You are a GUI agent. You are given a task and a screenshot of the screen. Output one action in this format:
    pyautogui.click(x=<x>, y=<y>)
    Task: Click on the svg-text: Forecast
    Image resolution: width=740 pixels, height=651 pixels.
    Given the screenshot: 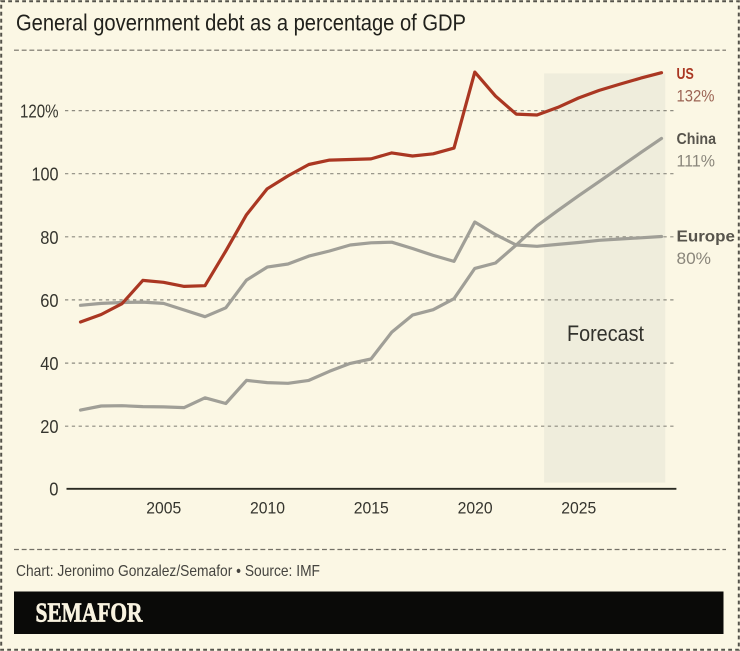 What is the action you would take?
    pyautogui.click(x=606, y=333)
    